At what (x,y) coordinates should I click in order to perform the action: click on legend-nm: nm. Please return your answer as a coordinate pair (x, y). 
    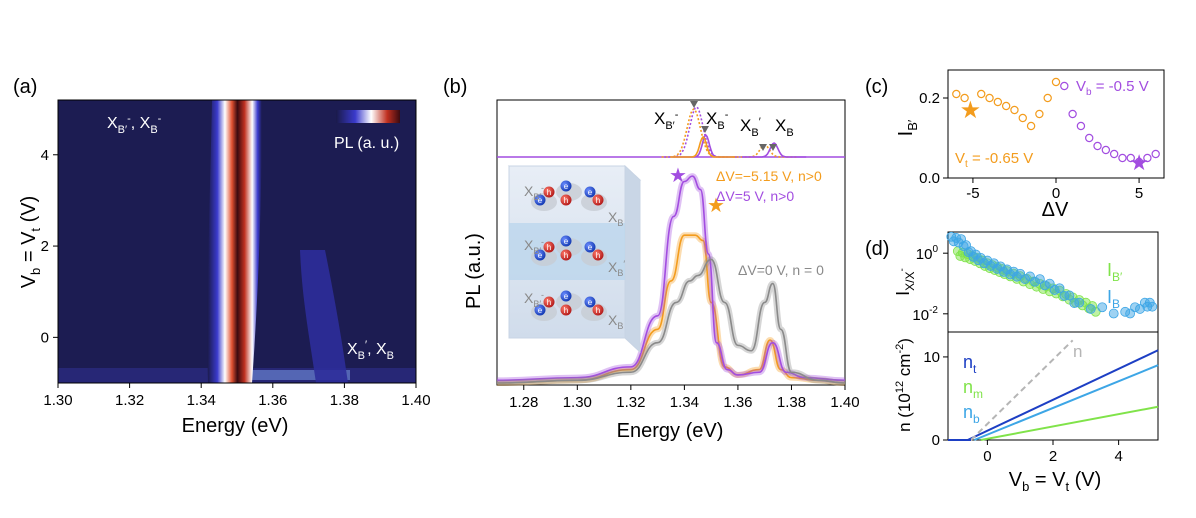
    Looking at the image, I should click on (973, 389).